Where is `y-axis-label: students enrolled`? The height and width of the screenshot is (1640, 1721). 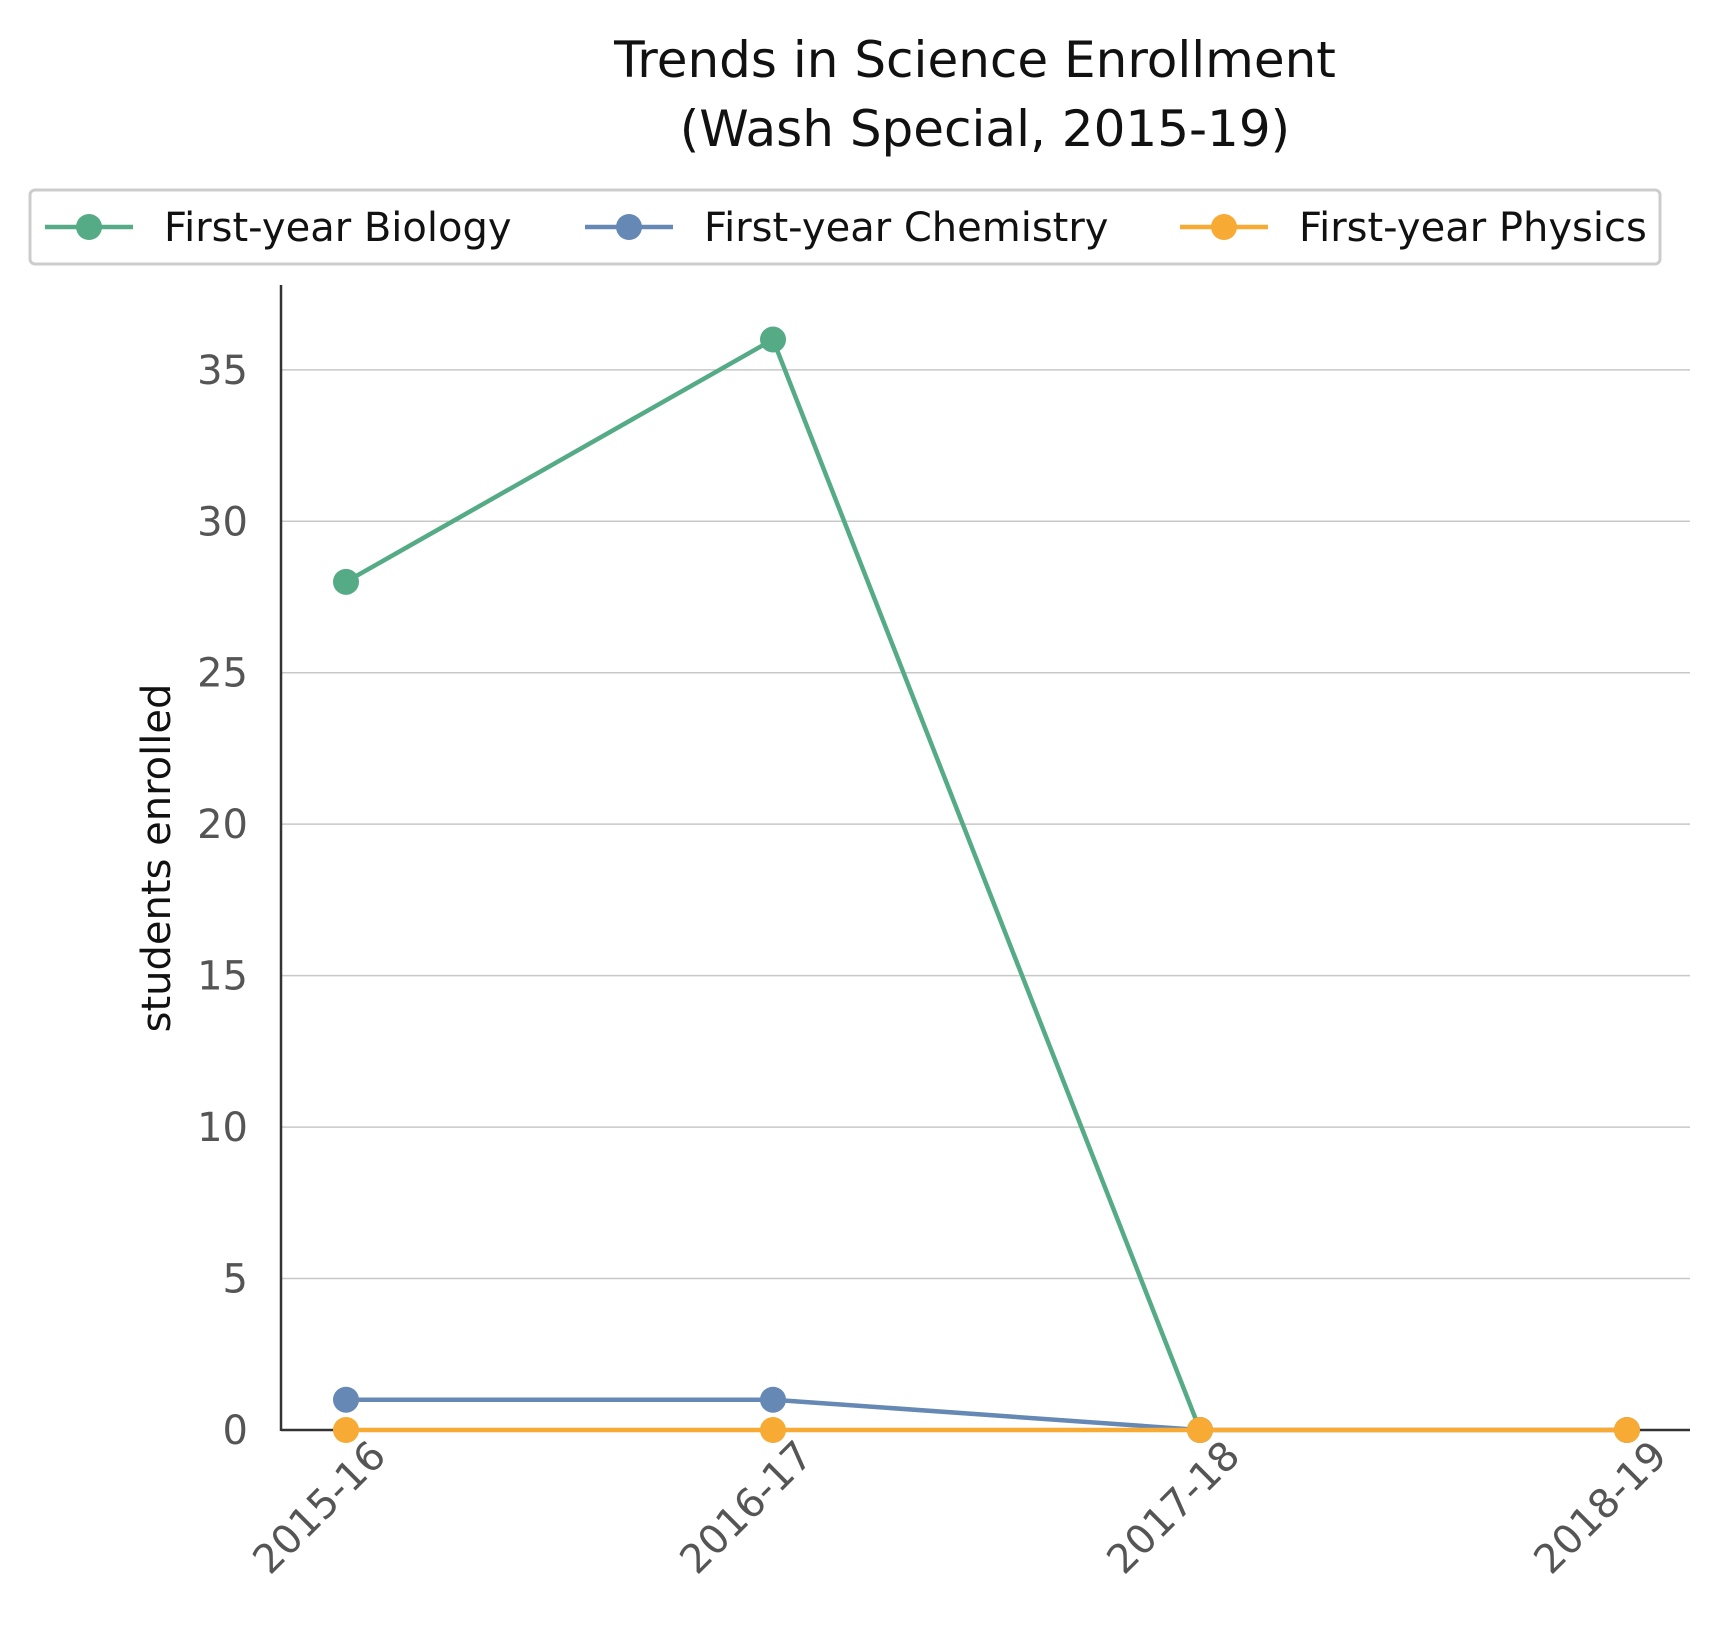 y-axis-label: students enrolled is located at coordinates (157, 858).